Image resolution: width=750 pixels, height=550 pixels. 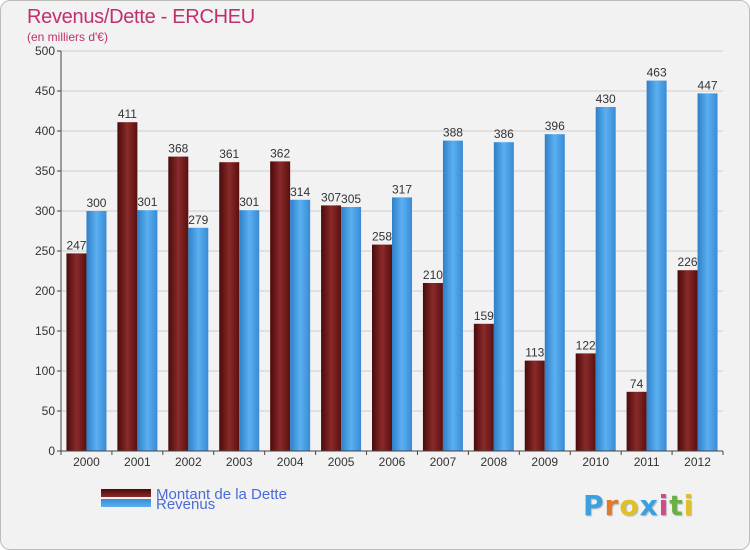 I want to click on value-label-dette-2002: 368, so click(x=178, y=149).